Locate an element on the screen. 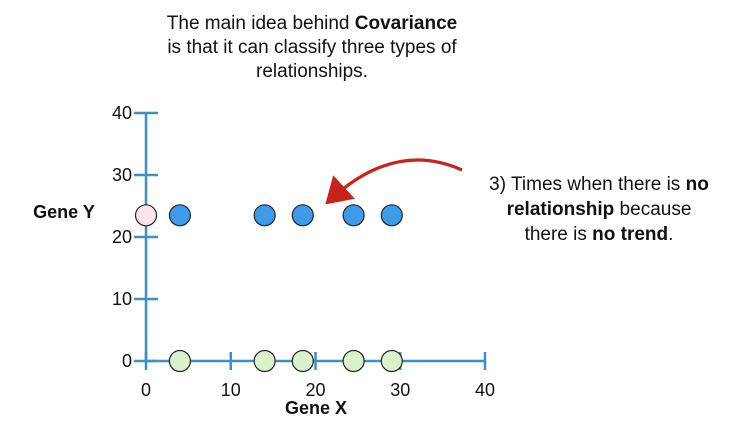 The height and width of the screenshot is (431, 755). annotation-bold-no: no is located at coordinates (697, 184).